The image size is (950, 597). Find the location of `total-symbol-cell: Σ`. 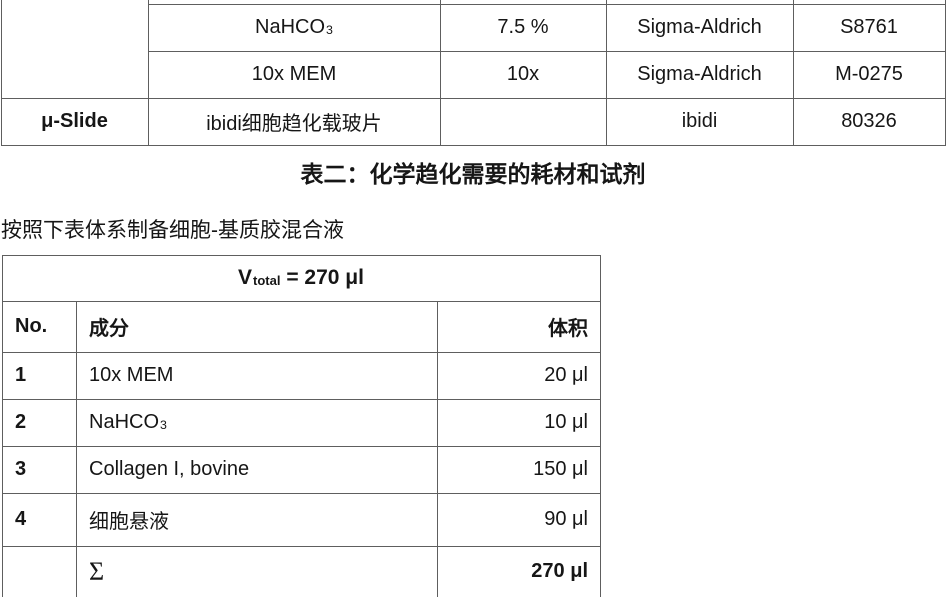

total-symbol-cell: Σ is located at coordinates (97, 571).